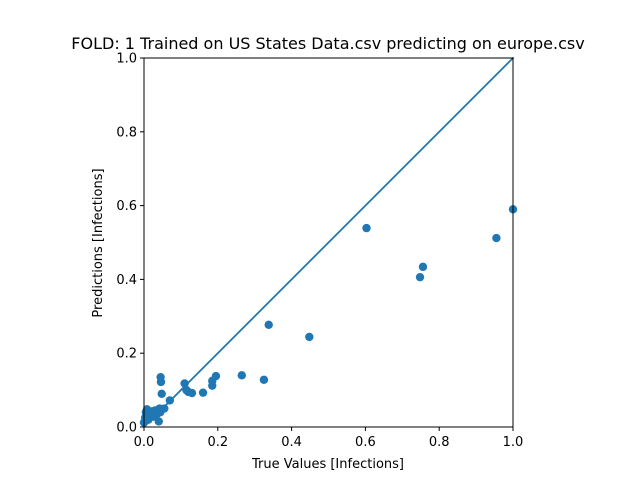 This screenshot has height=480, width=640. Describe the element at coordinates (126, 59) in the screenshot. I see `y-tick-label: 1.0` at that location.